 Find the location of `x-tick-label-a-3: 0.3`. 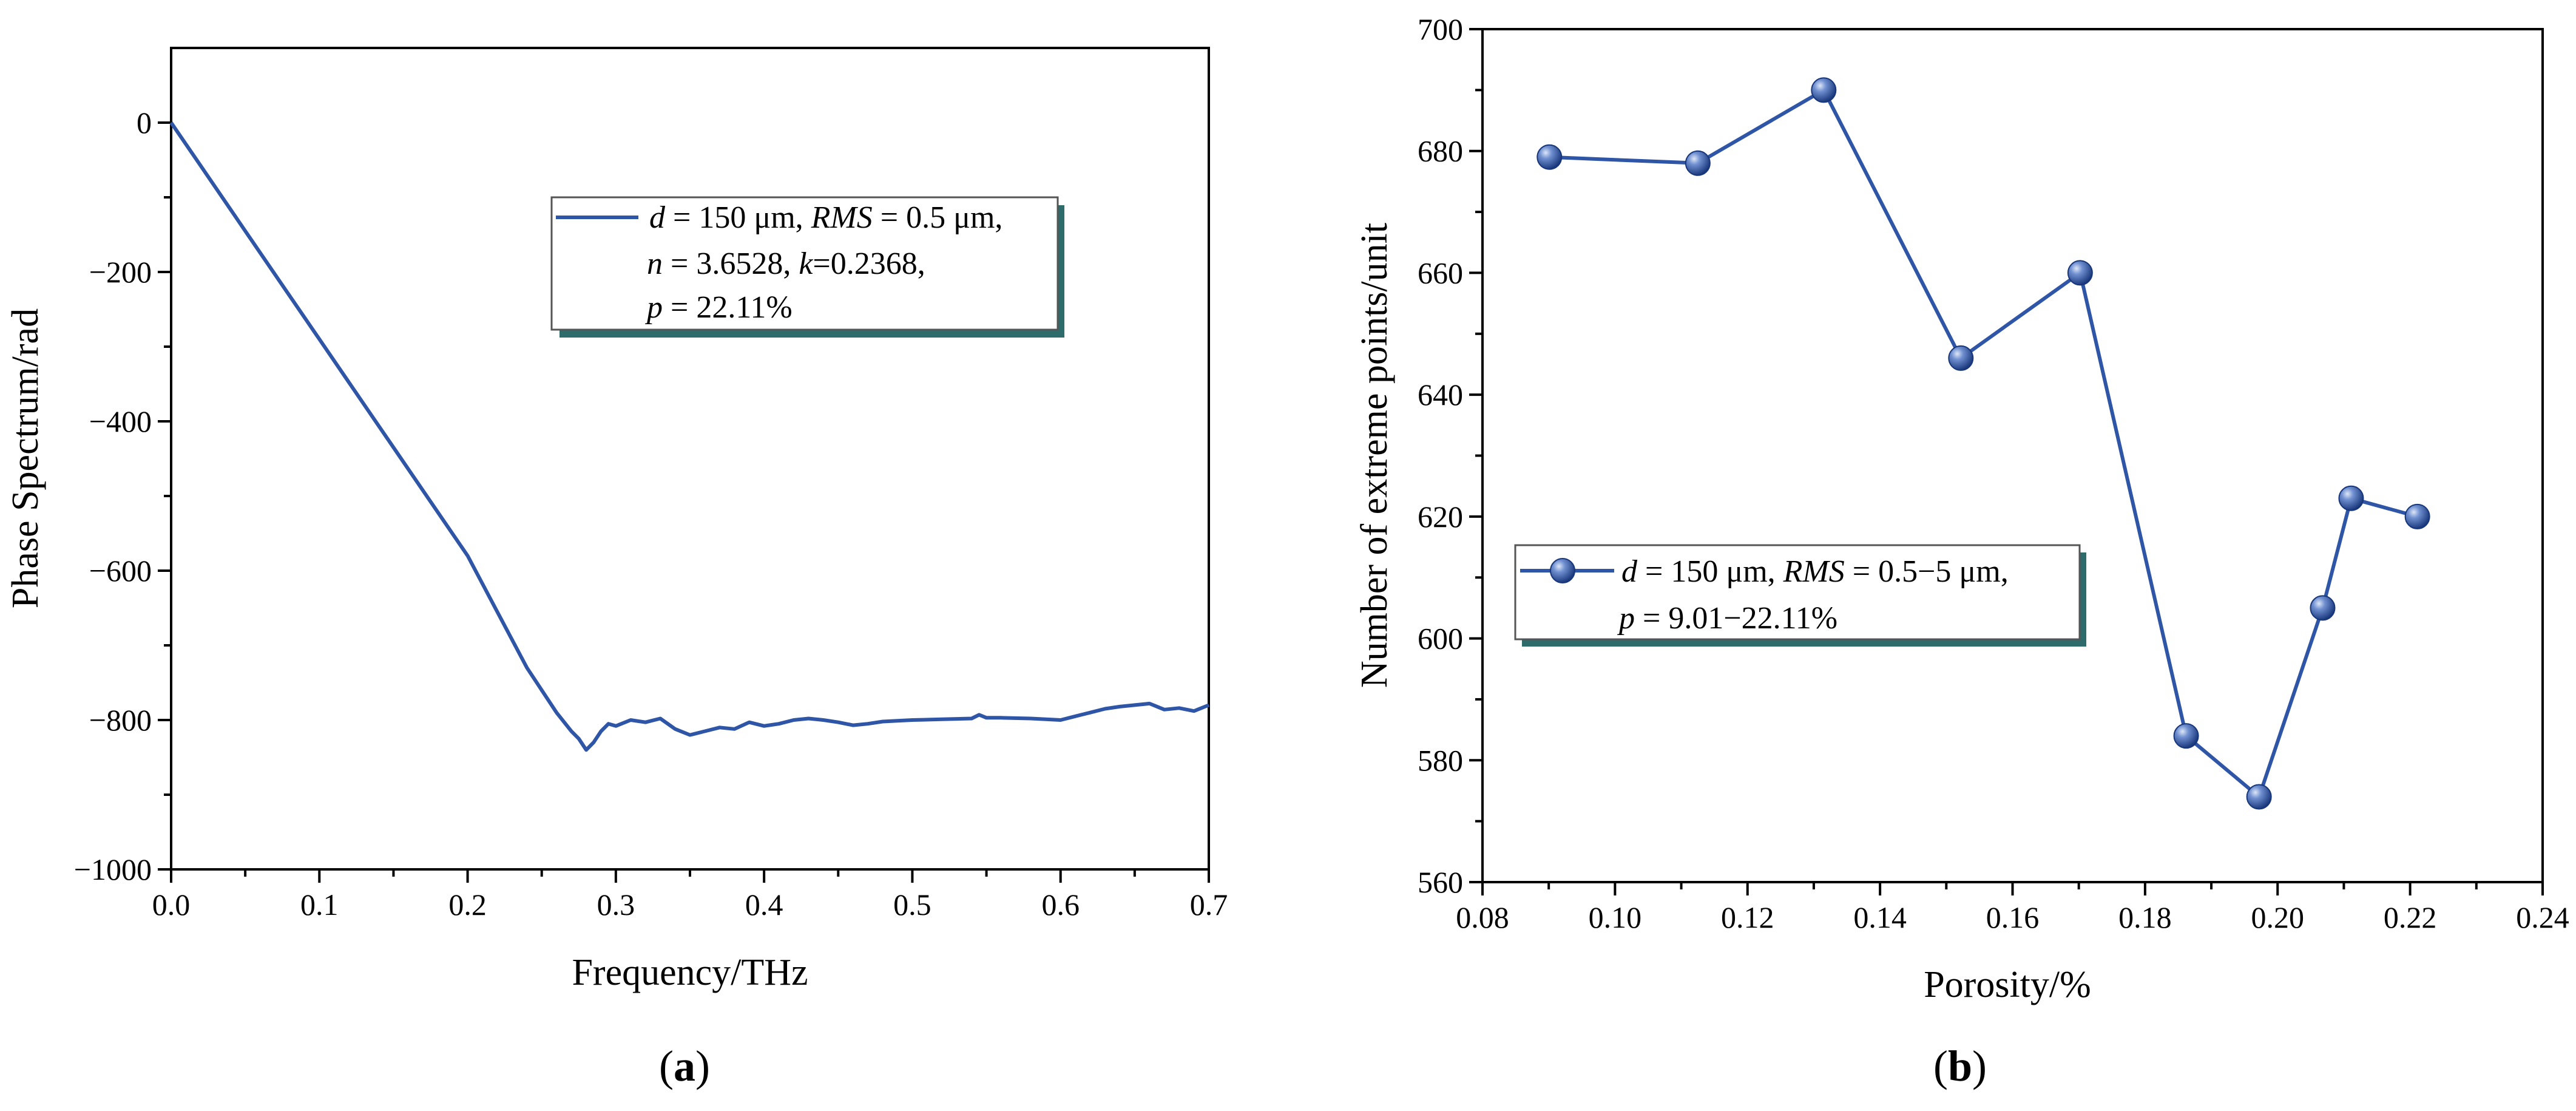

x-tick-label-a-3: 0.3 is located at coordinates (616, 905).